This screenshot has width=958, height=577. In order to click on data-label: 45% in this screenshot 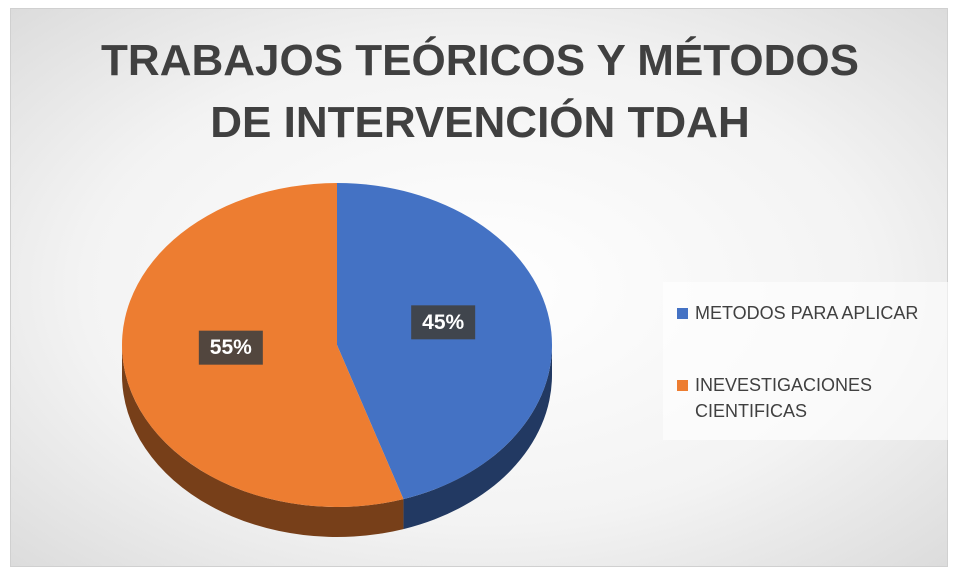, I will do `click(443, 322)`.